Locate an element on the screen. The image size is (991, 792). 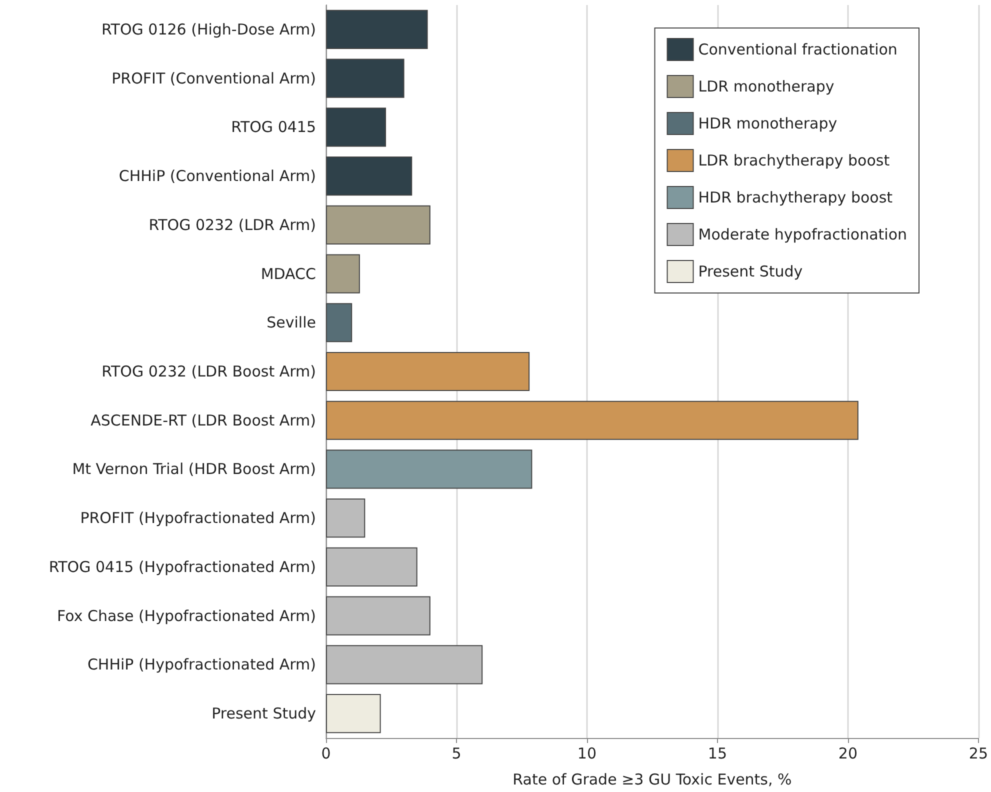
x-tick-label: 15 is located at coordinates (718, 753).